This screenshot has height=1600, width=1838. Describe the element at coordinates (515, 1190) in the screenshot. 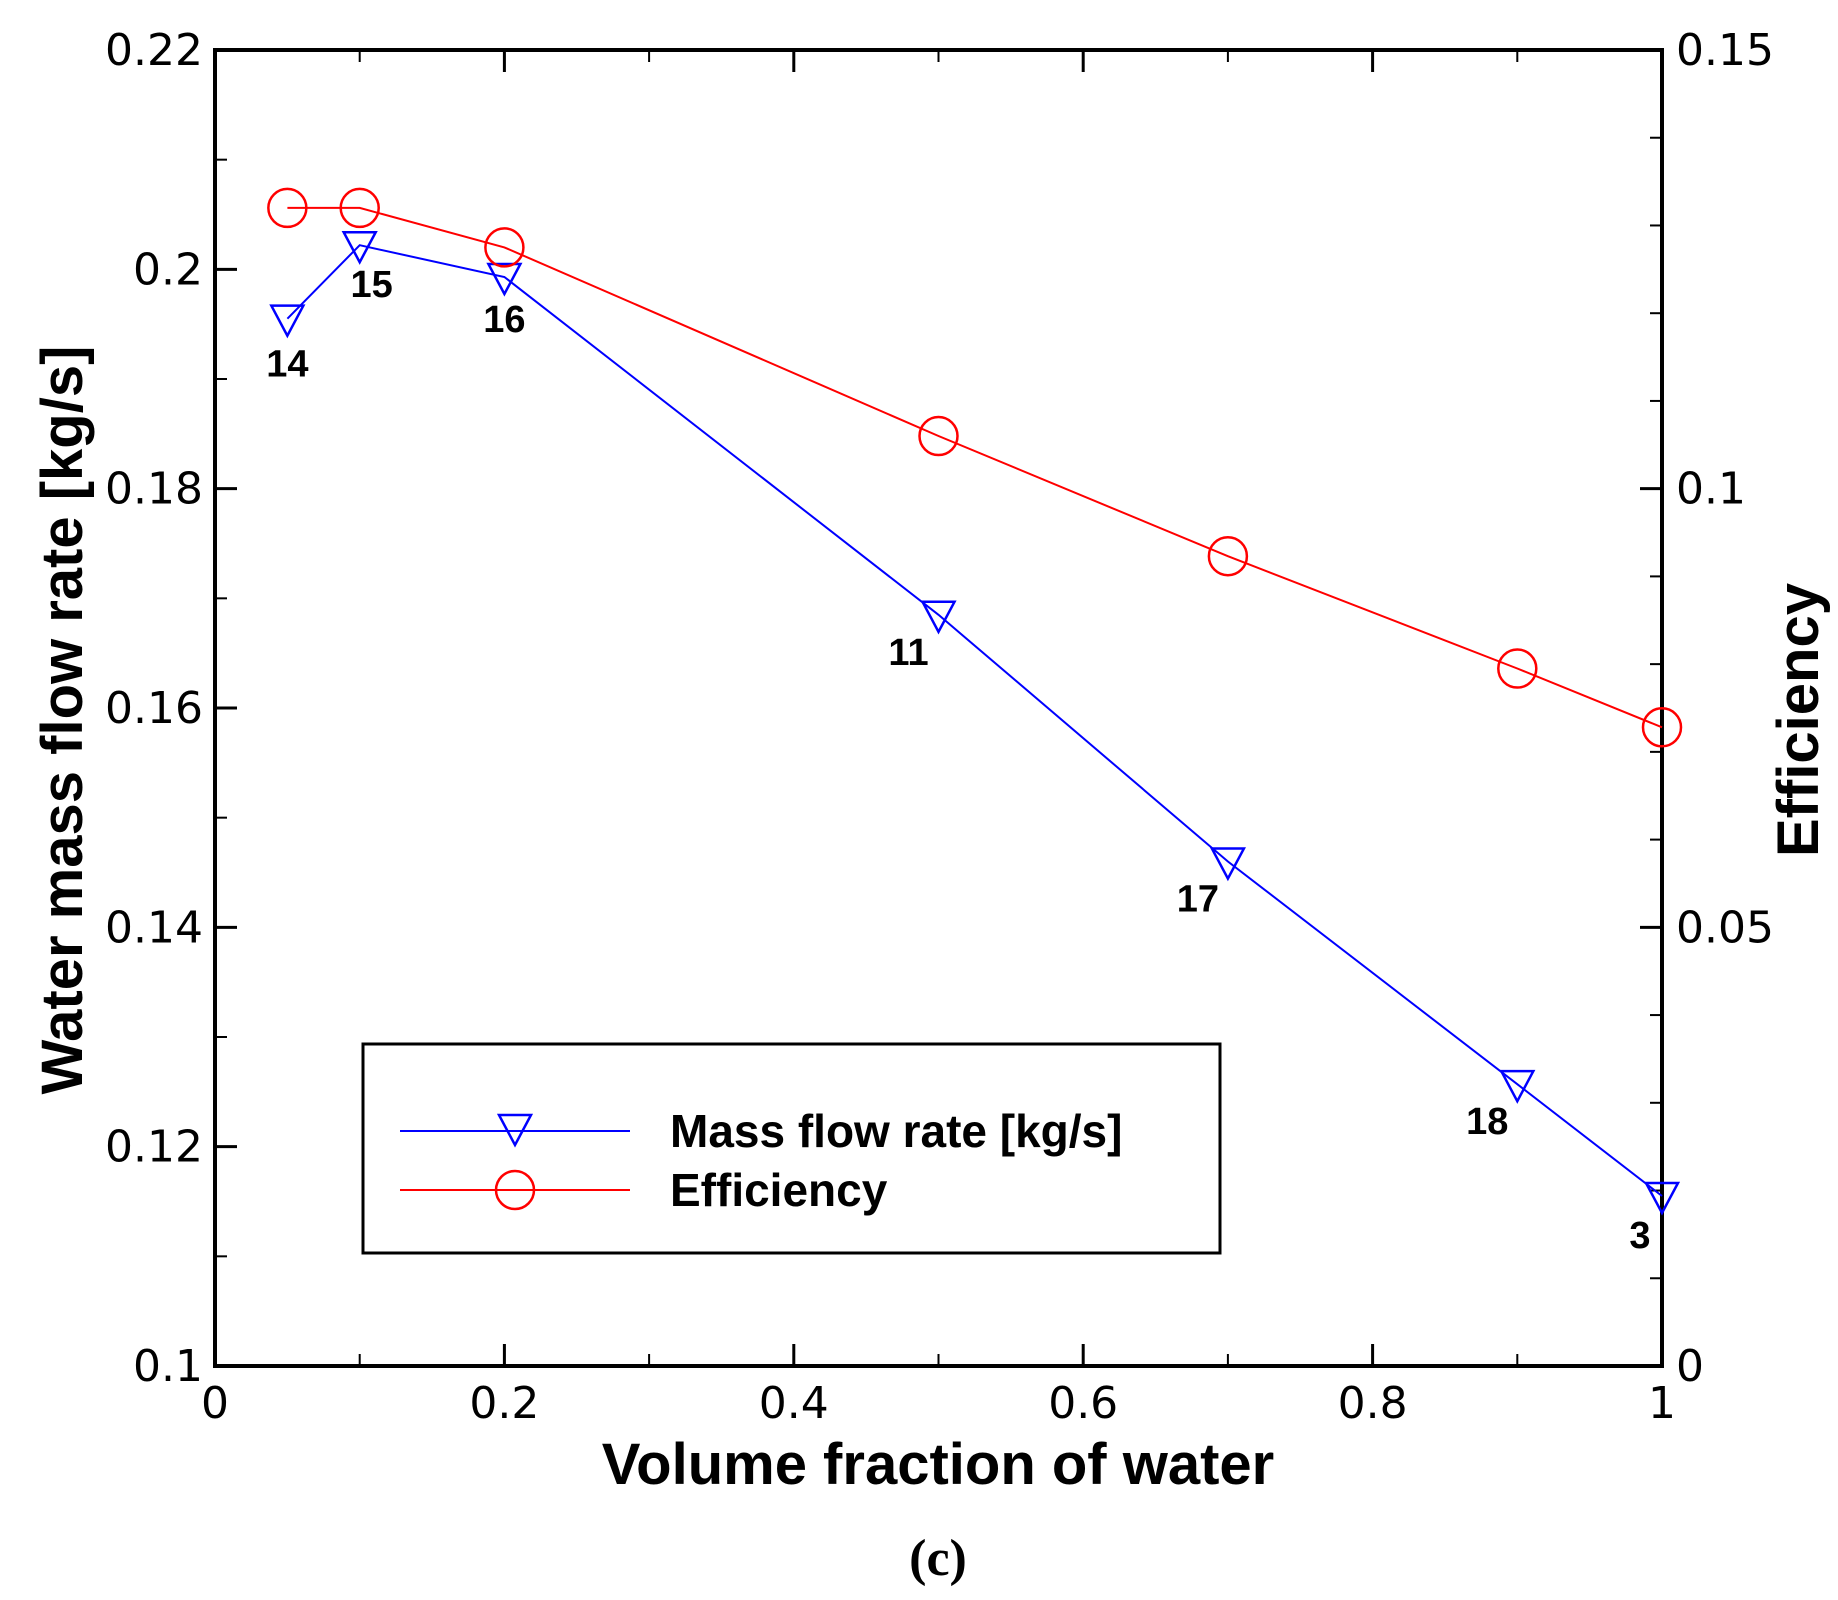

I see `legend-efficiency-marker` at that location.